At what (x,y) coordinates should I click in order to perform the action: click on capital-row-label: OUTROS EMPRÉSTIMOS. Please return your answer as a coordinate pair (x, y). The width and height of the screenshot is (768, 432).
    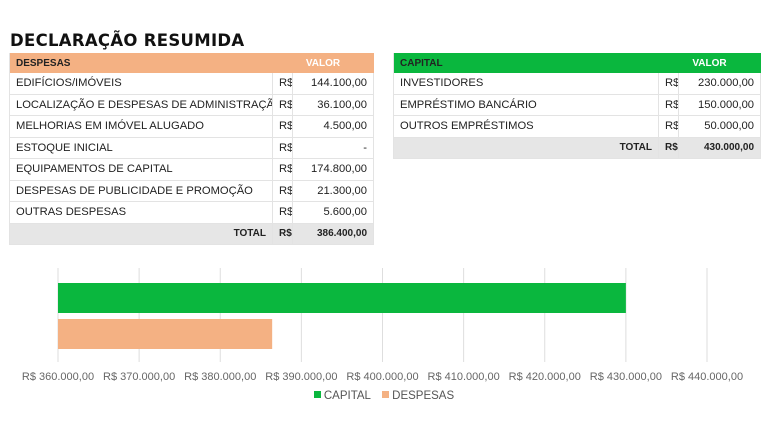
    Looking at the image, I should click on (526, 126).